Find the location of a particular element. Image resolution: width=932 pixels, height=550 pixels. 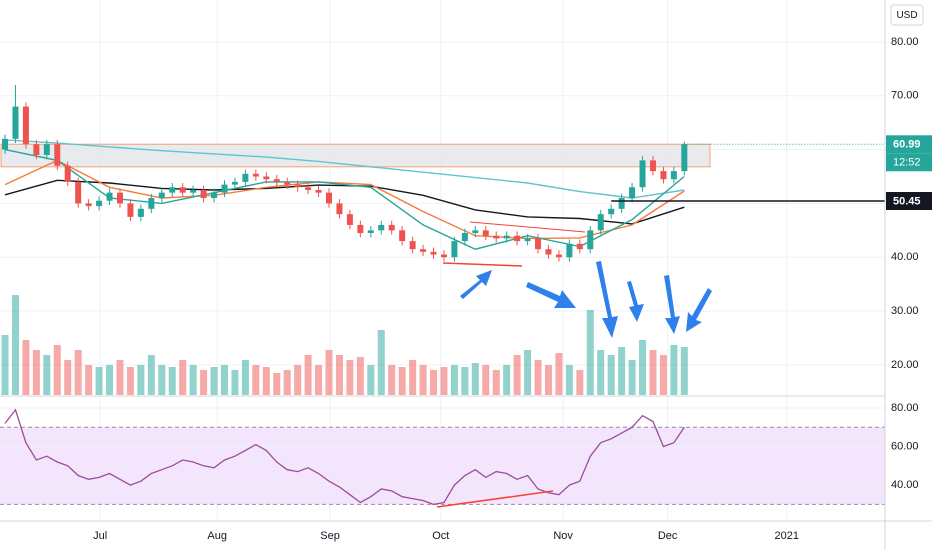

currency: USD is located at coordinates (906, 15).